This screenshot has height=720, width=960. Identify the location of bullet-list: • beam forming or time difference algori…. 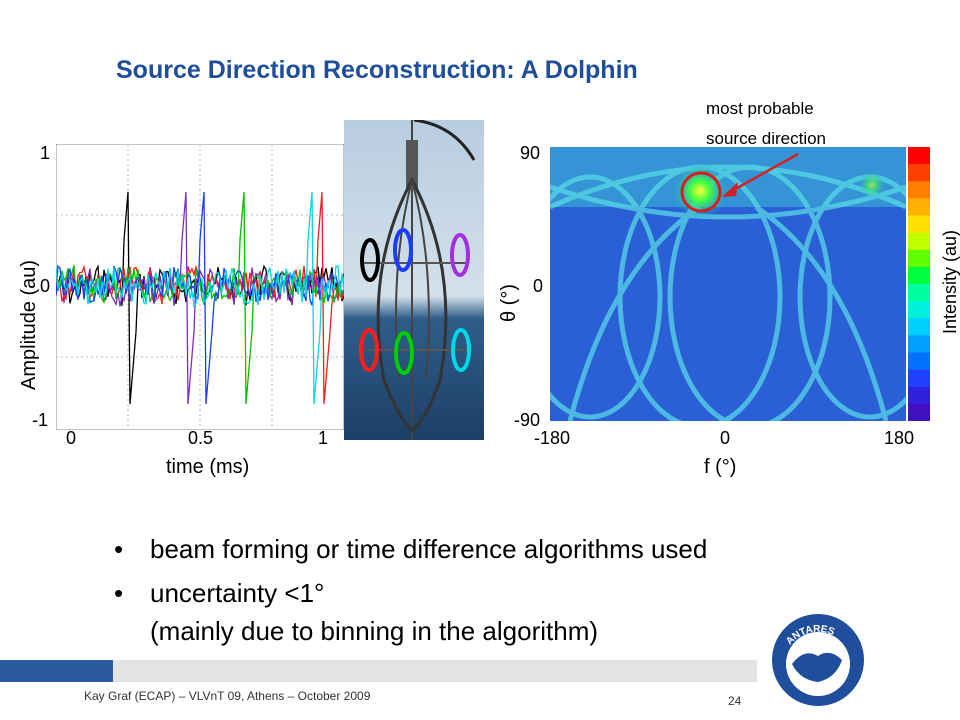
(494, 593).